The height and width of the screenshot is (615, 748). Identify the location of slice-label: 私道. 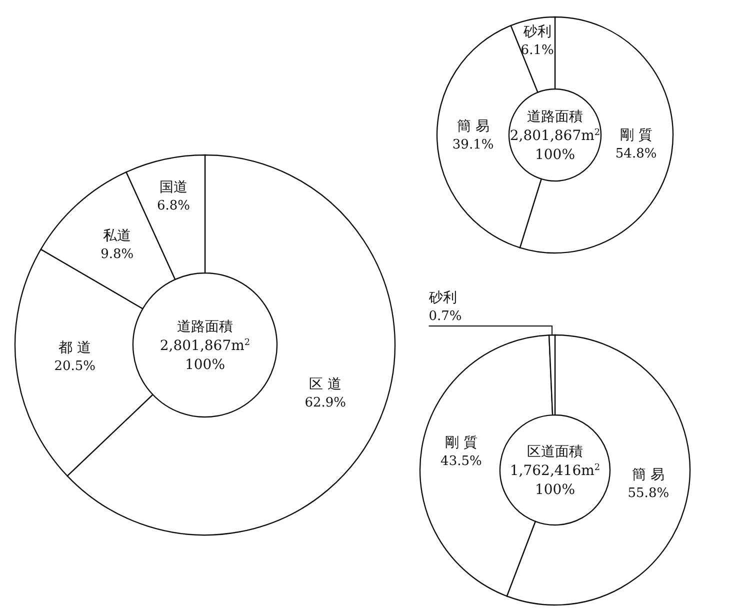
(117, 236).